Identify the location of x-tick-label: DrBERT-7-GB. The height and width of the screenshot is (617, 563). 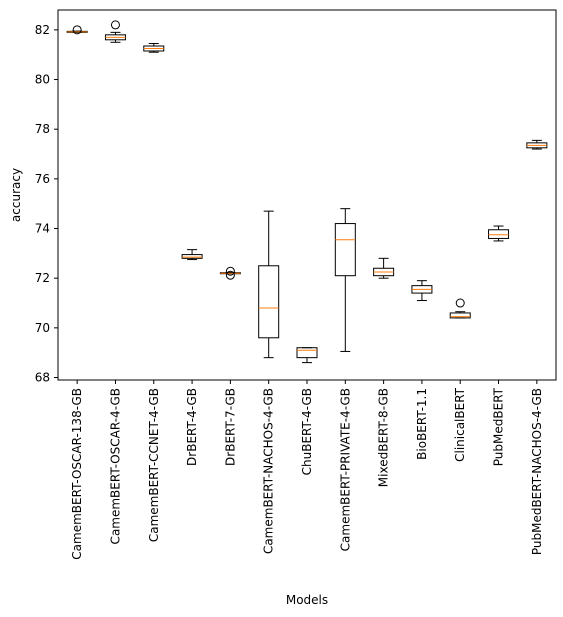
(230, 427).